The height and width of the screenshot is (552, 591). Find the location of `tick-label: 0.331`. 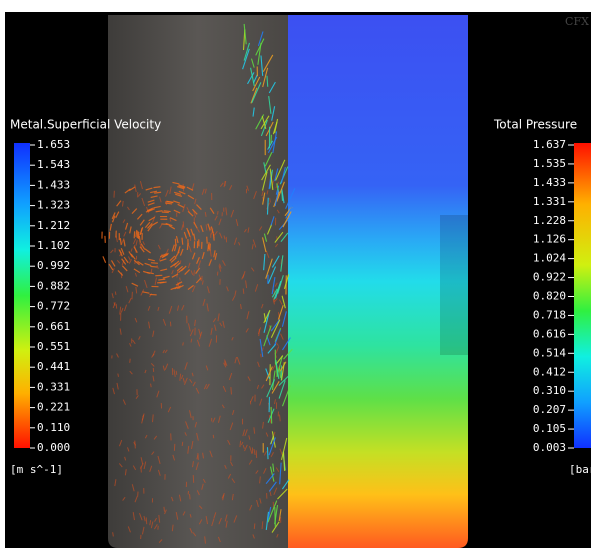

tick-label: 0.331 is located at coordinates (53, 386).